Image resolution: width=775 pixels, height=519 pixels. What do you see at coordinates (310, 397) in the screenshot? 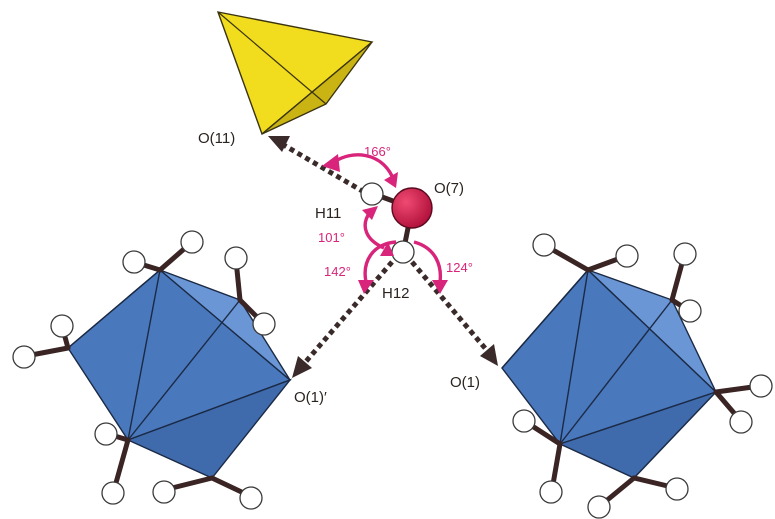
I see `label-o1-prime: O(1)′` at bounding box center [310, 397].